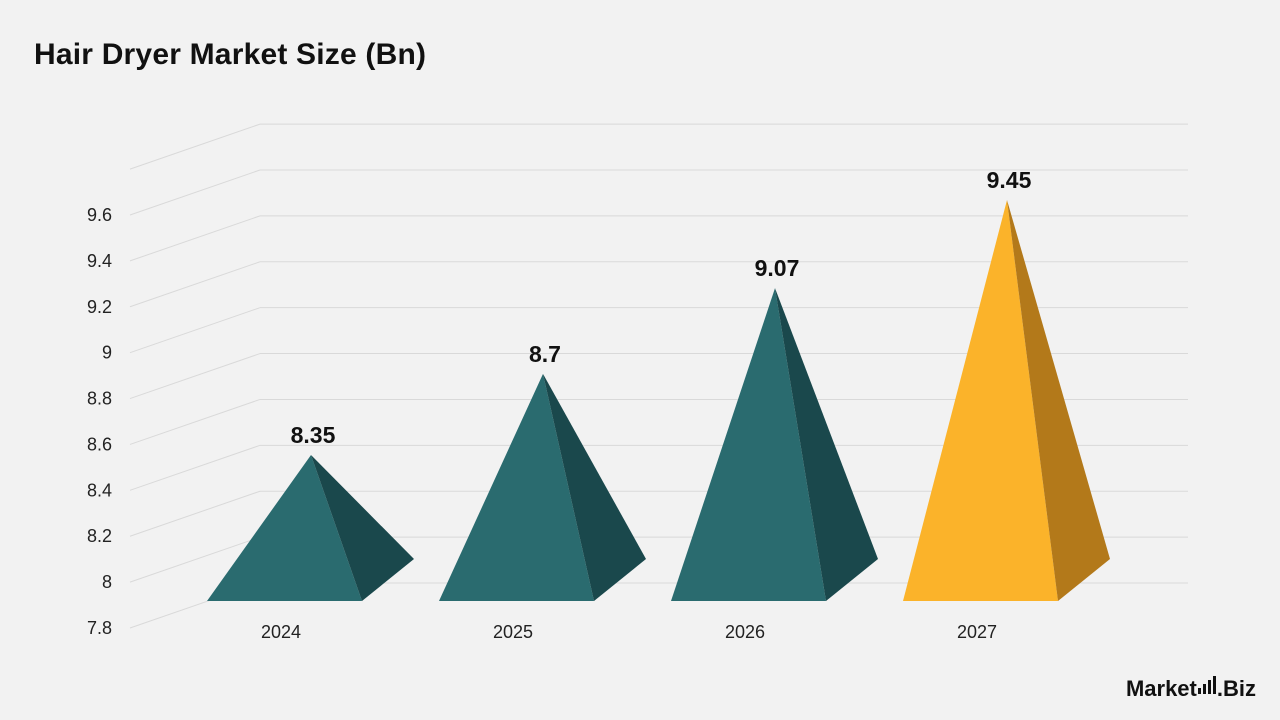 This screenshot has height=720, width=1280. Describe the element at coordinates (99, 490) in the screenshot. I see `y-tick-label: 8.4` at that location.